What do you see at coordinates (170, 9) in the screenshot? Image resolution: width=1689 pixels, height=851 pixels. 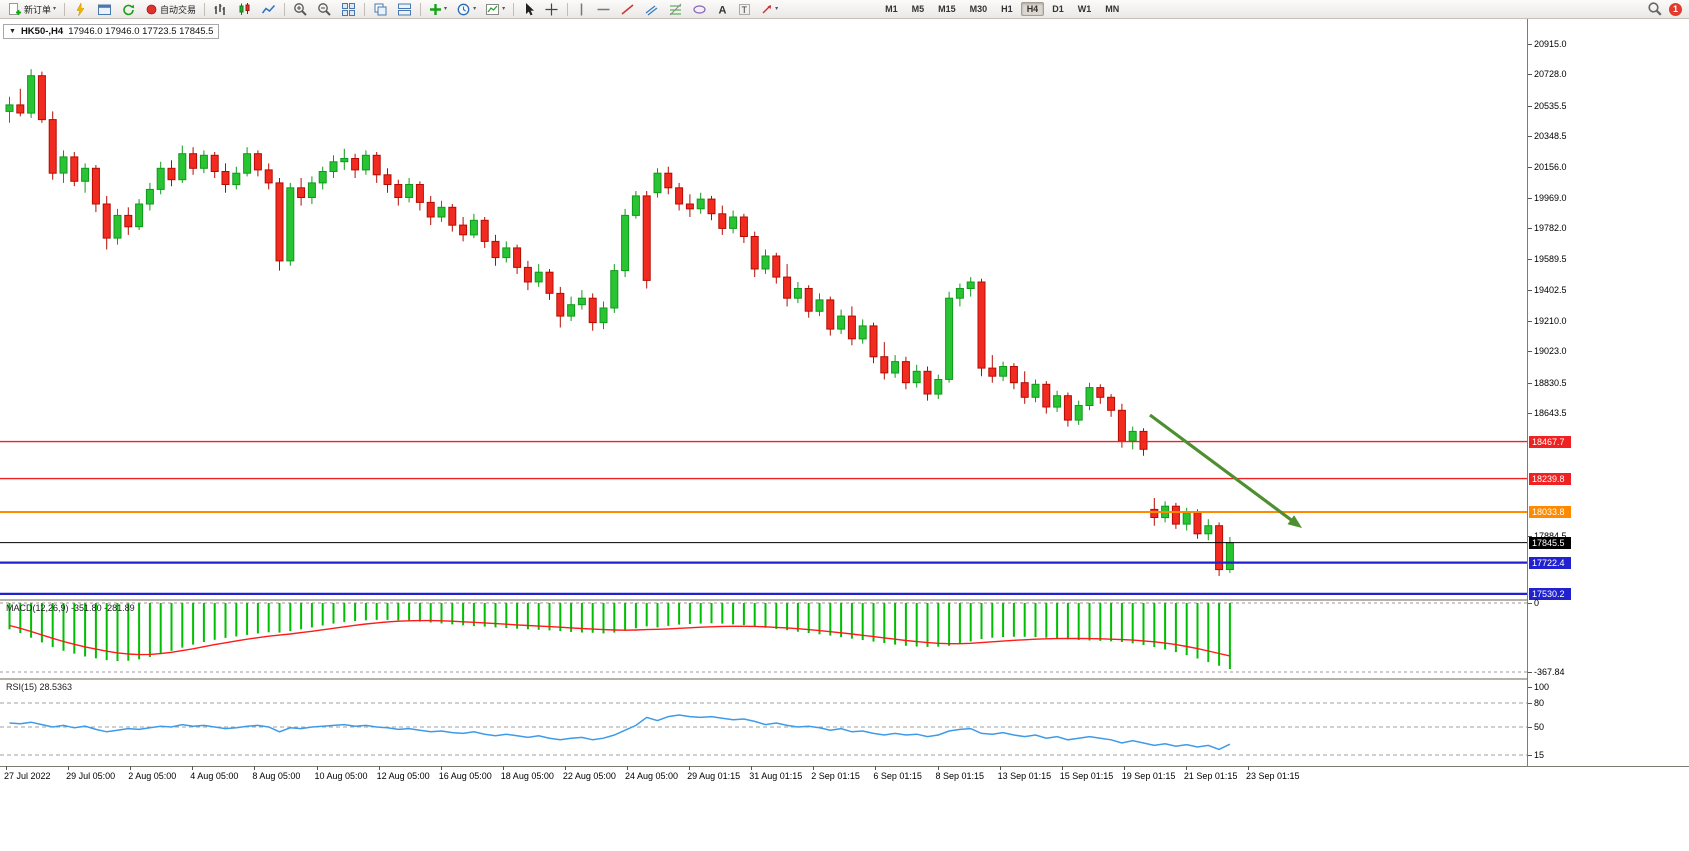 I see `auto-trading-button: 自动交易` at bounding box center [170, 9].